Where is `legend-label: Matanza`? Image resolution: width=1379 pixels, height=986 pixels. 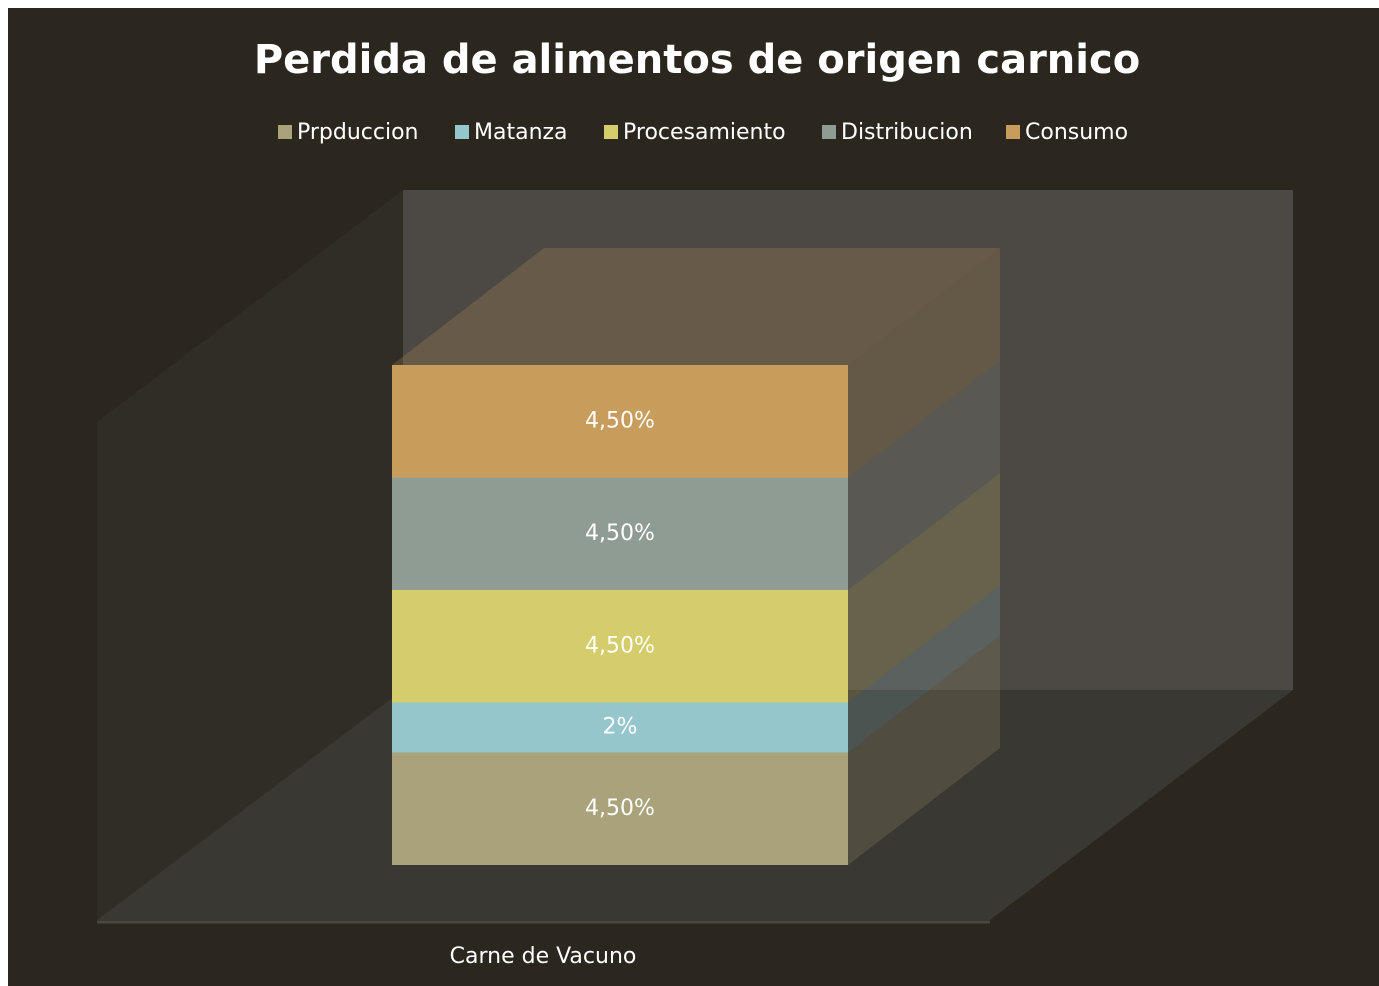
legend-label: Matanza is located at coordinates (521, 132).